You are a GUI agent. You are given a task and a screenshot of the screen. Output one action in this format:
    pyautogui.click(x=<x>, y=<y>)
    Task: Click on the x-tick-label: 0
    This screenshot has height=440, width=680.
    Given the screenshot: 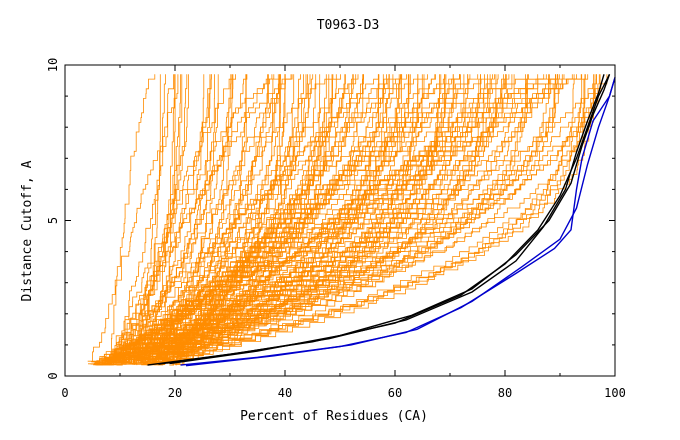 What is the action you would take?
    pyautogui.click(x=64, y=393)
    